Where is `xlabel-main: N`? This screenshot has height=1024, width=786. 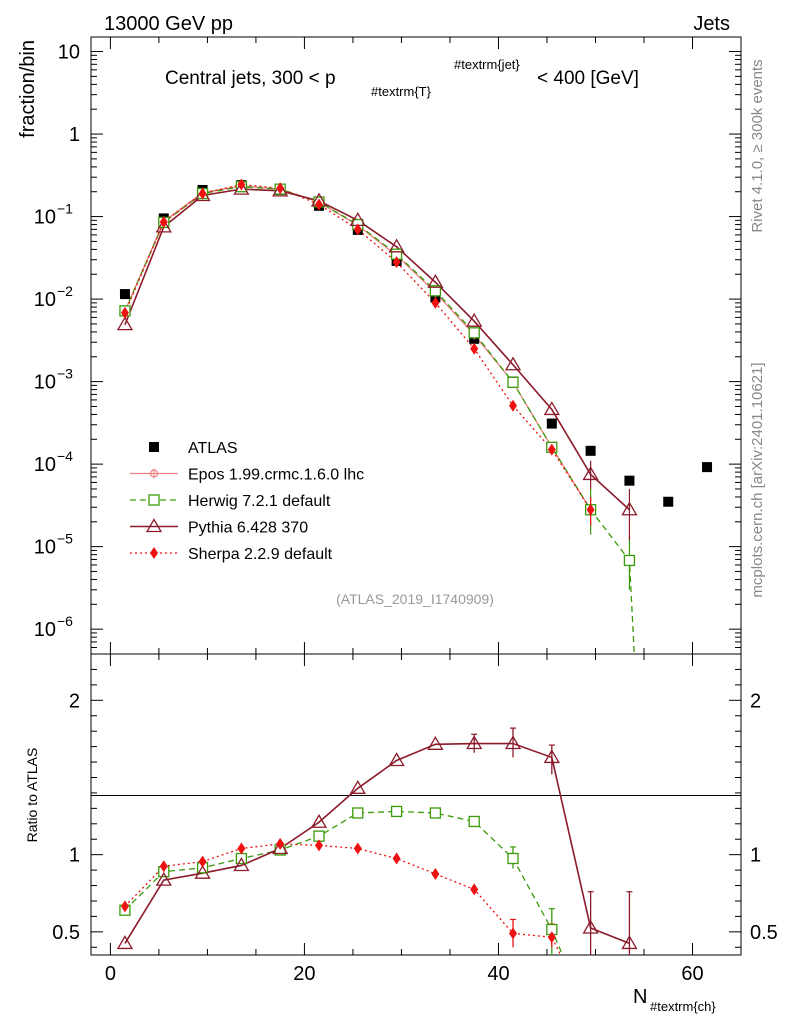
xlabel-main: N is located at coordinates (640, 997).